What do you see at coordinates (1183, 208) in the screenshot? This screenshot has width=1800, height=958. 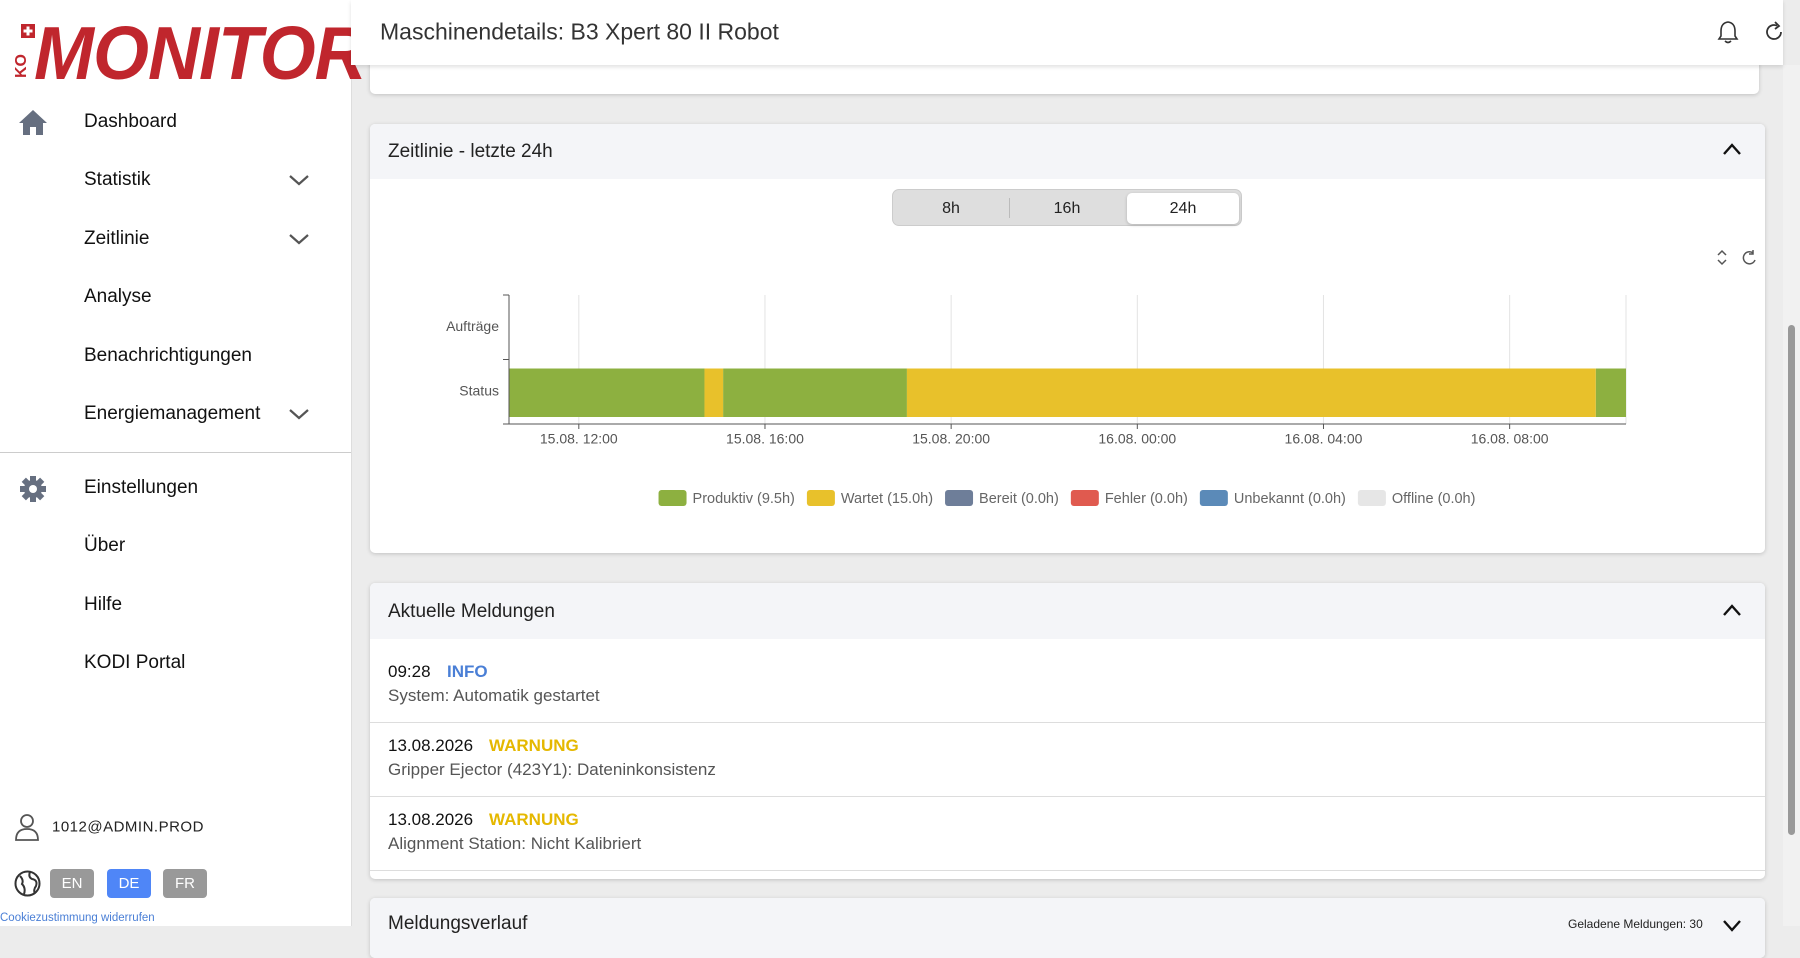 I see `range-button: 24h` at bounding box center [1183, 208].